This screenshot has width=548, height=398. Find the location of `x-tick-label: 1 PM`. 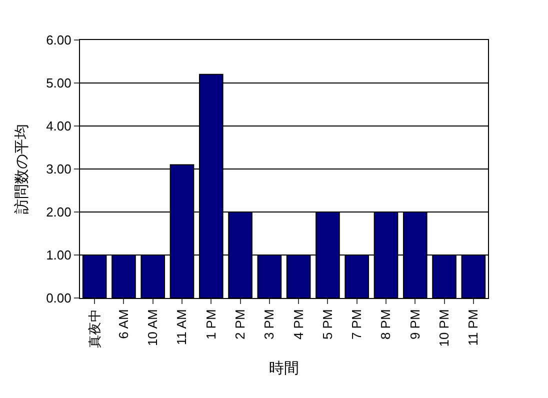

x-tick-label: 1 PM is located at coordinates (210, 324).